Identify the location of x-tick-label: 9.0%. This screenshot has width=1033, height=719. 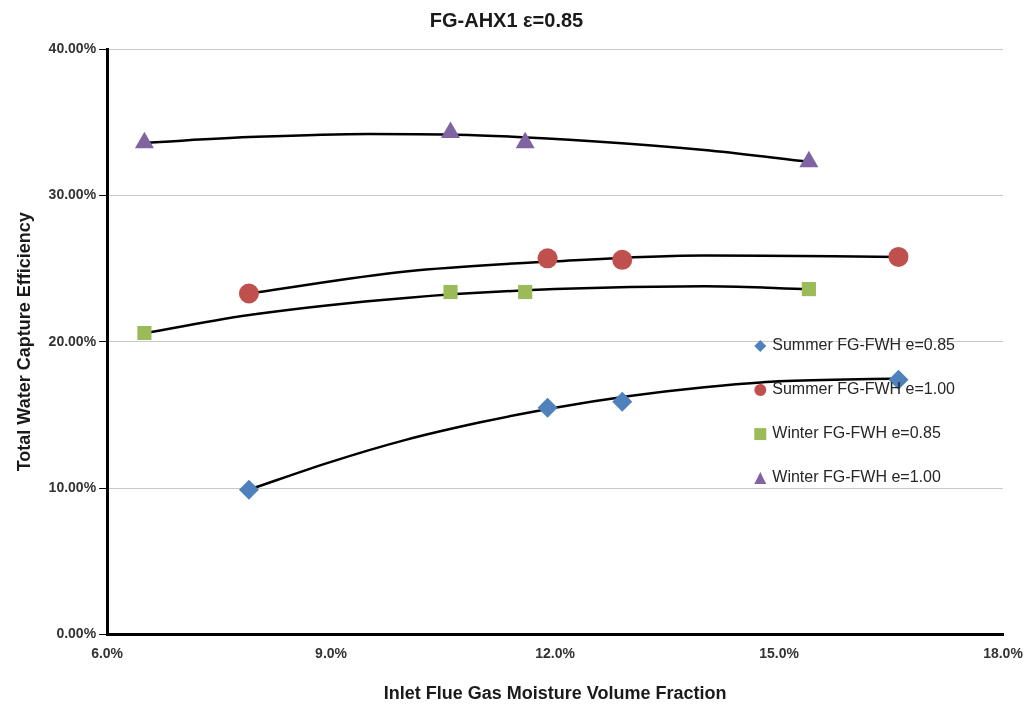
(331, 652).